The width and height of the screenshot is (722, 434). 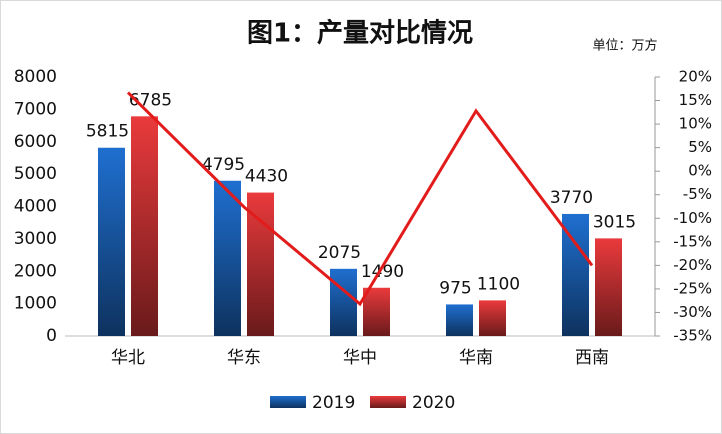 What do you see at coordinates (266, 177) in the screenshot?
I see `data-label: 4430` at bounding box center [266, 177].